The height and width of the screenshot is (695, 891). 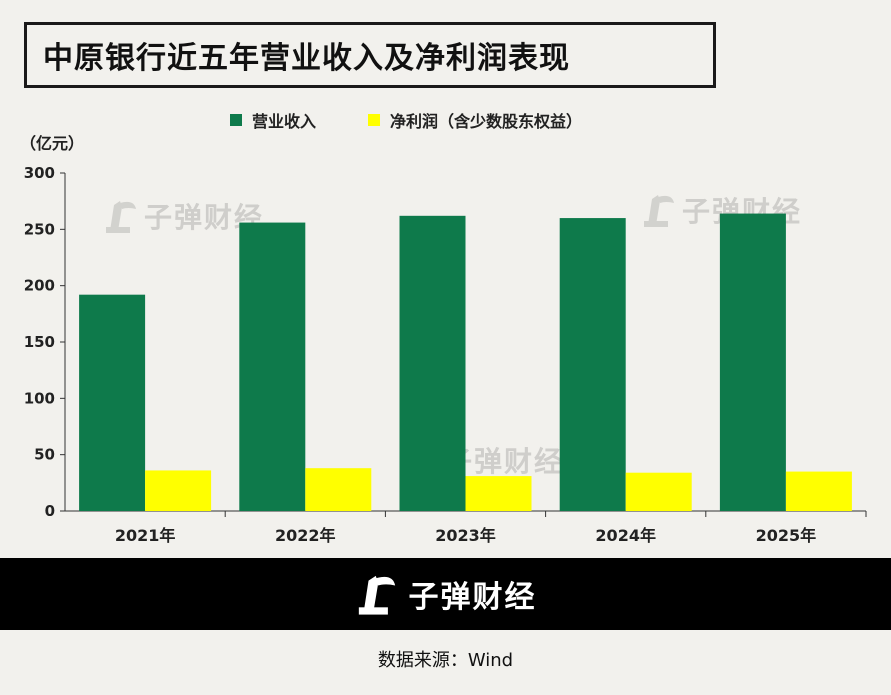 I want to click on legend: 营业收入 净利润（含少数股东权益）, so click(x=432, y=120).